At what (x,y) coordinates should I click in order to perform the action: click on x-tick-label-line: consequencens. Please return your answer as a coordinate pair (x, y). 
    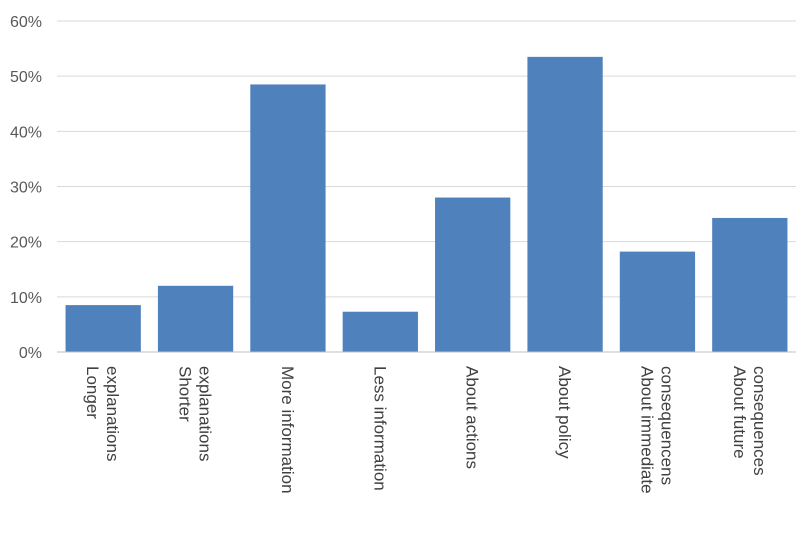
    Looking at the image, I should click on (666, 425).